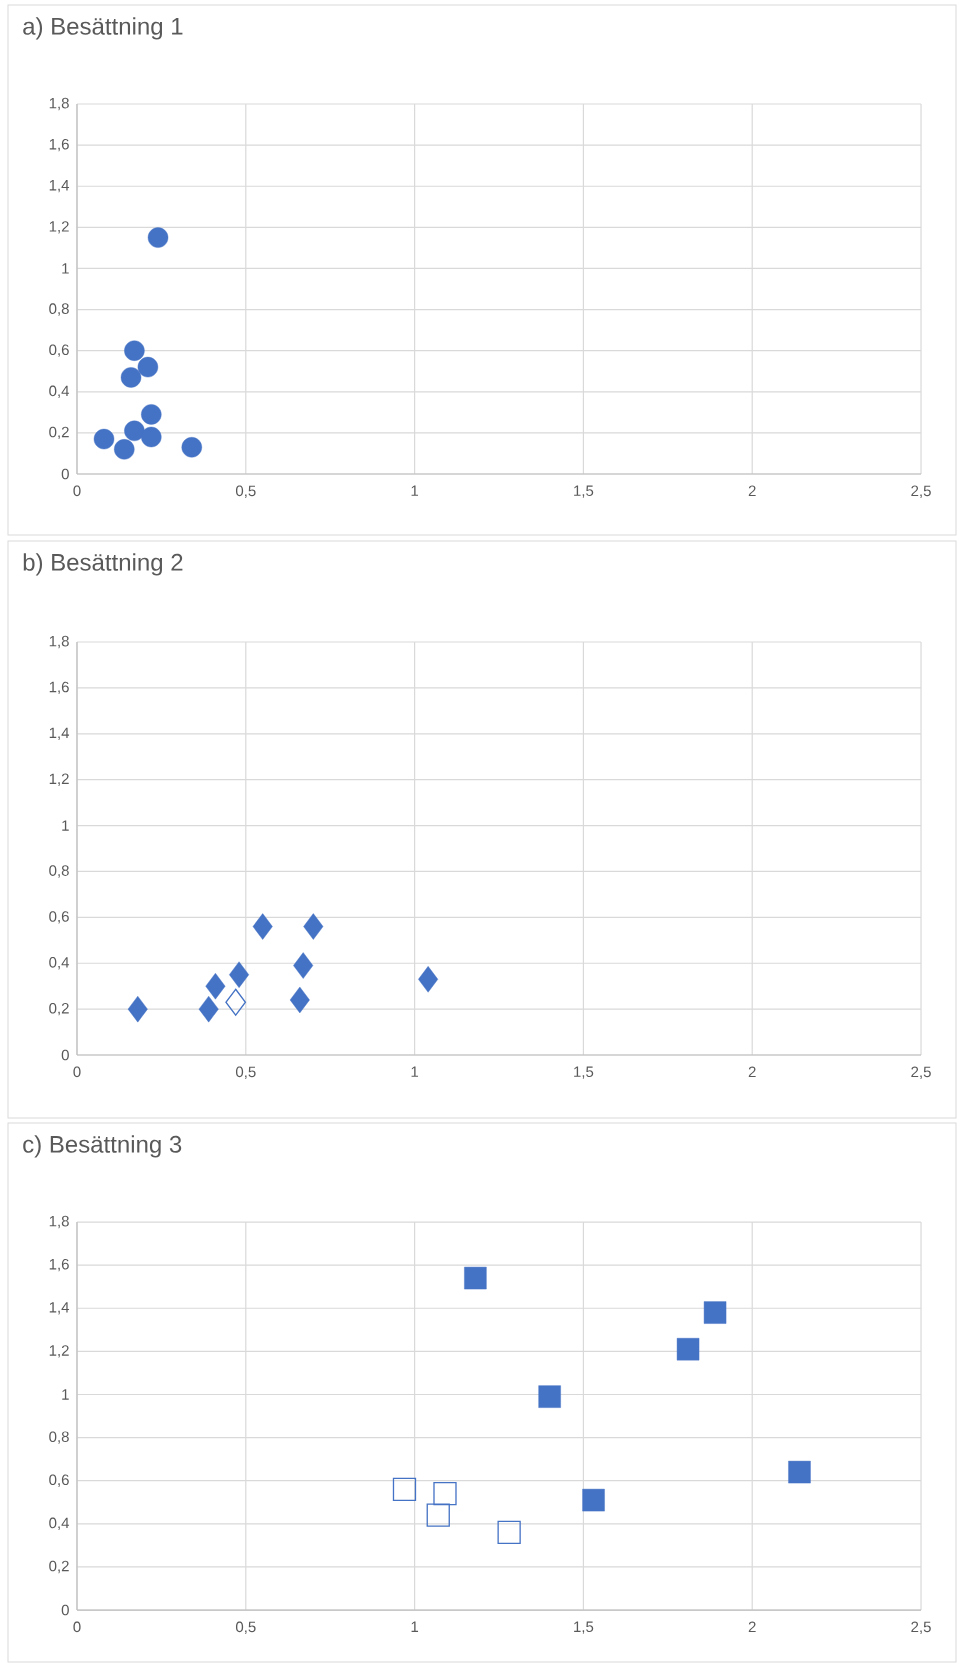 This screenshot has height=1664, width=957. Describe the element at coordinates (103, 28) in the screenshot. I see `chart-title: a) Besättning 1` at that location.